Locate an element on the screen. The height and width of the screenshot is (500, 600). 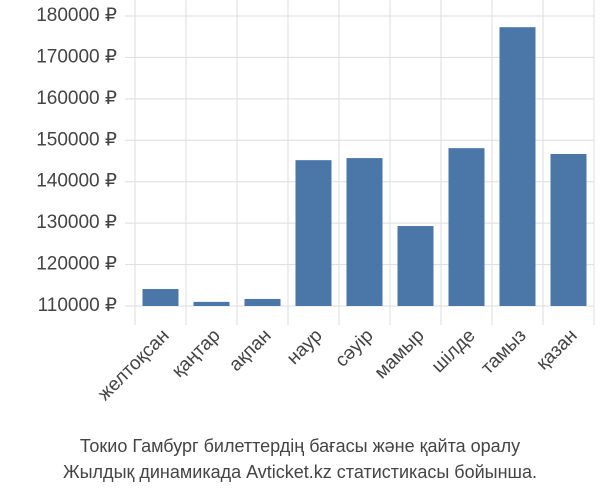
y-tick-label: 170000 ₽ is located at coordinates (76, 56).